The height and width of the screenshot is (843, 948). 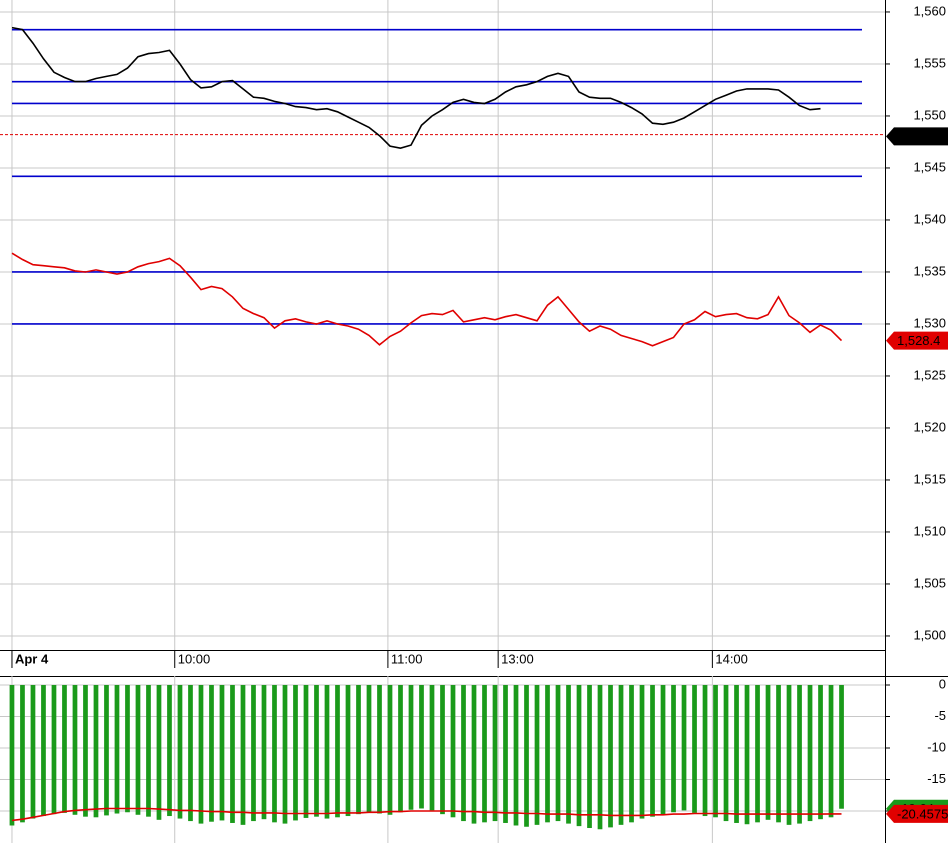 What do you see at coordinates (929, 322) in the screenshot?
I see `y-tick-label: 1,530` at bounding box center [929, 322].